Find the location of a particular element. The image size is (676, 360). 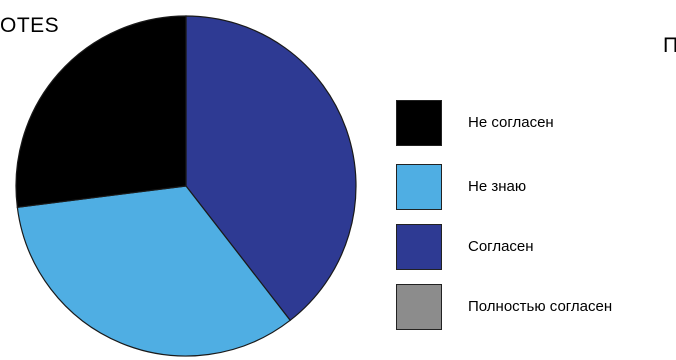

legend-swatch-fully-agree is located at coordinates (419, 307).